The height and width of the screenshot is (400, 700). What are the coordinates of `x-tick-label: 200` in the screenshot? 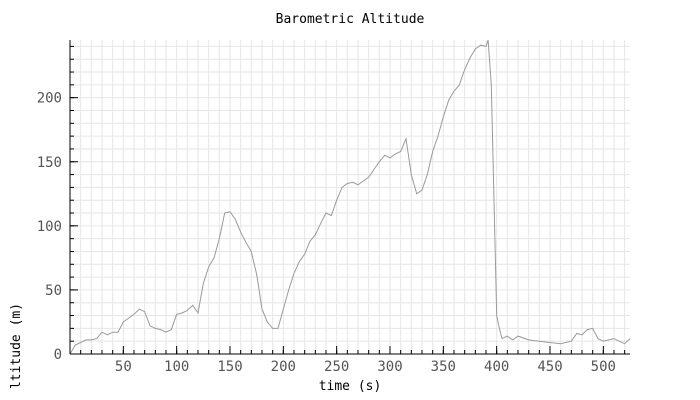 It's located at (283, 367).